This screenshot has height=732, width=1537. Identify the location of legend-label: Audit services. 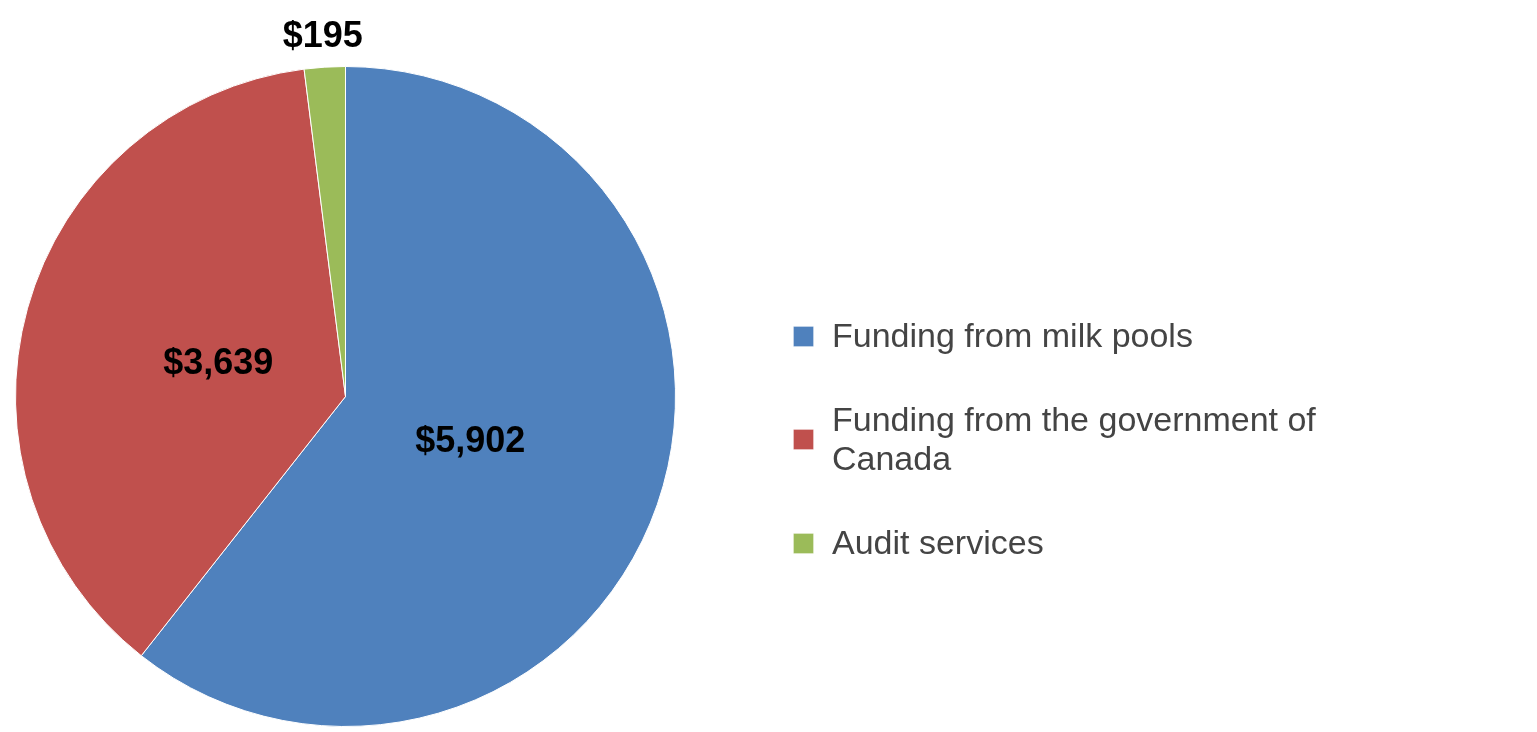
(938, 542).